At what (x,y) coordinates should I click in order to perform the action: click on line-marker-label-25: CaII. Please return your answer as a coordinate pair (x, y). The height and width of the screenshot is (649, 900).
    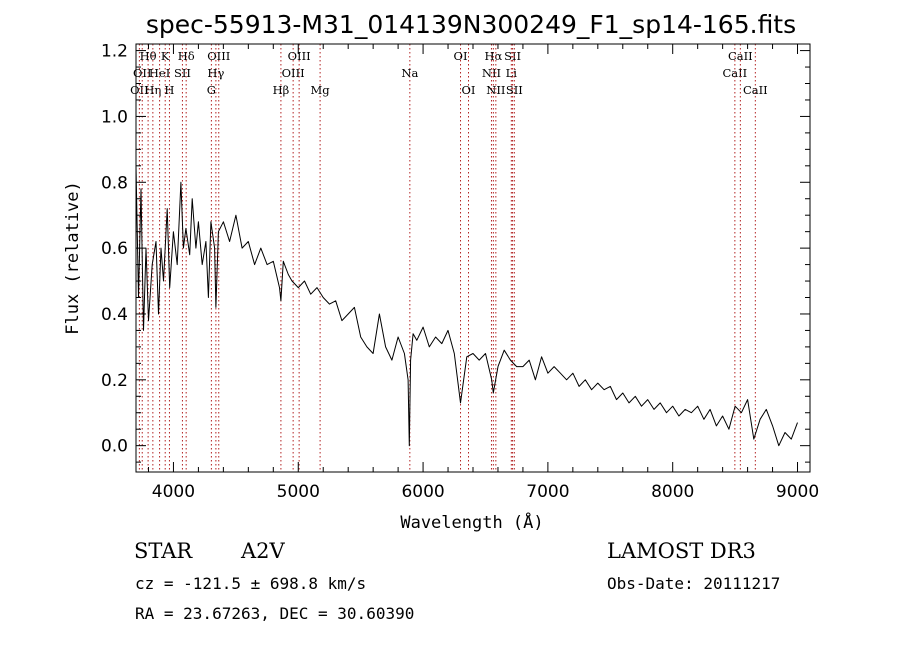
    Looking at the image, I should click on (734, 73).